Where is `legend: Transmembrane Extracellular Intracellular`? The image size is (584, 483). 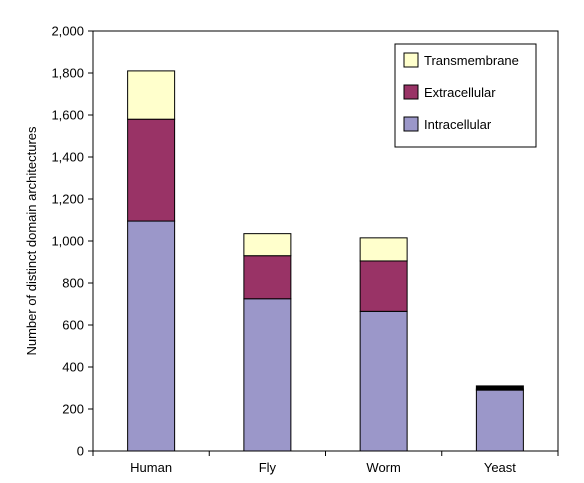
legend: Transmembrane Extracellular Intracellular is located at coordinates (465, 95).